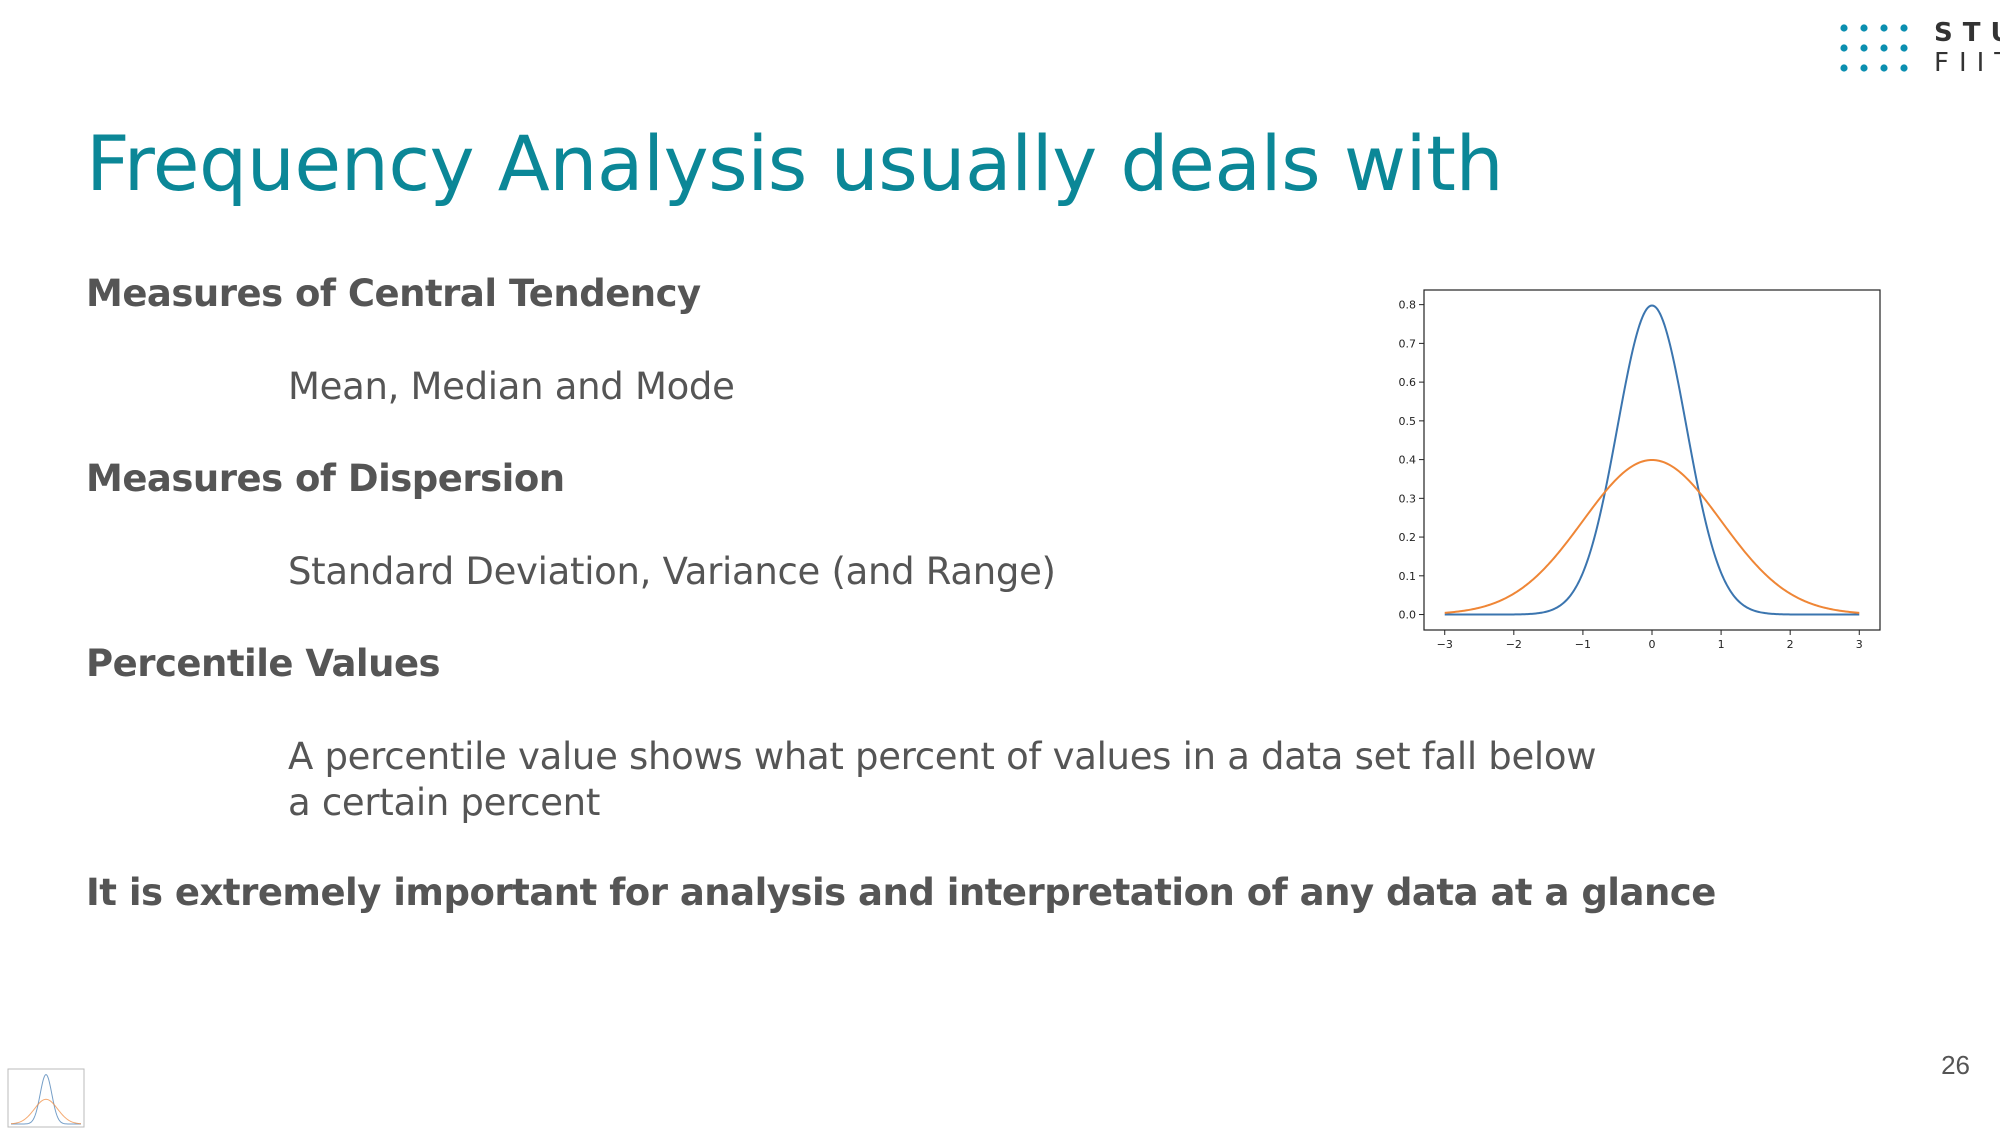 Image resolution: width=2000 pixels, height=1131 pixels. I want to click on item-detail-central-tendency: Mean, Median and Mode, so click(511, 386).